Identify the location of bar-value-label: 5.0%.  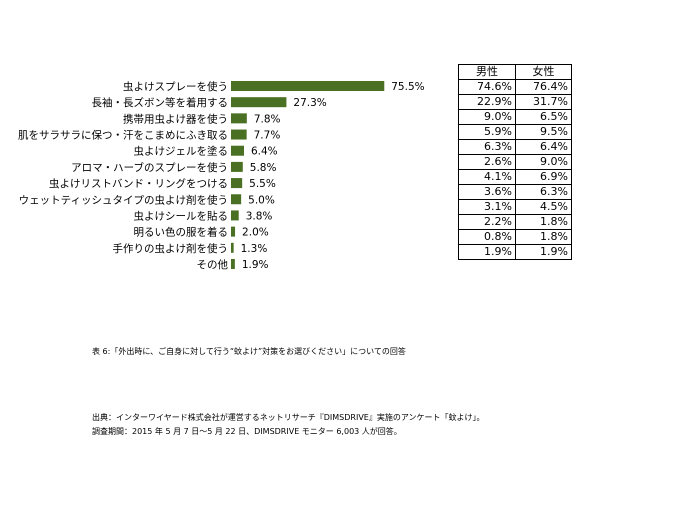
(261, 200).